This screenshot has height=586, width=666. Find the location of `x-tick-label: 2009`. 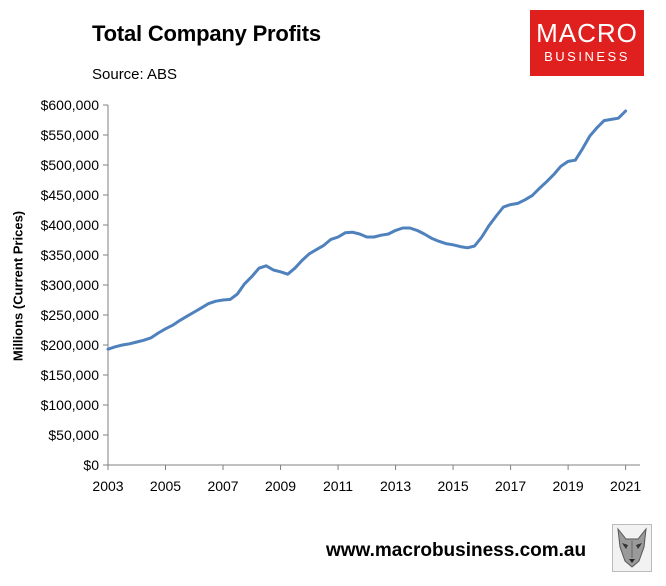

x-tick-label: 2009 is located at coordinates (280, 486).